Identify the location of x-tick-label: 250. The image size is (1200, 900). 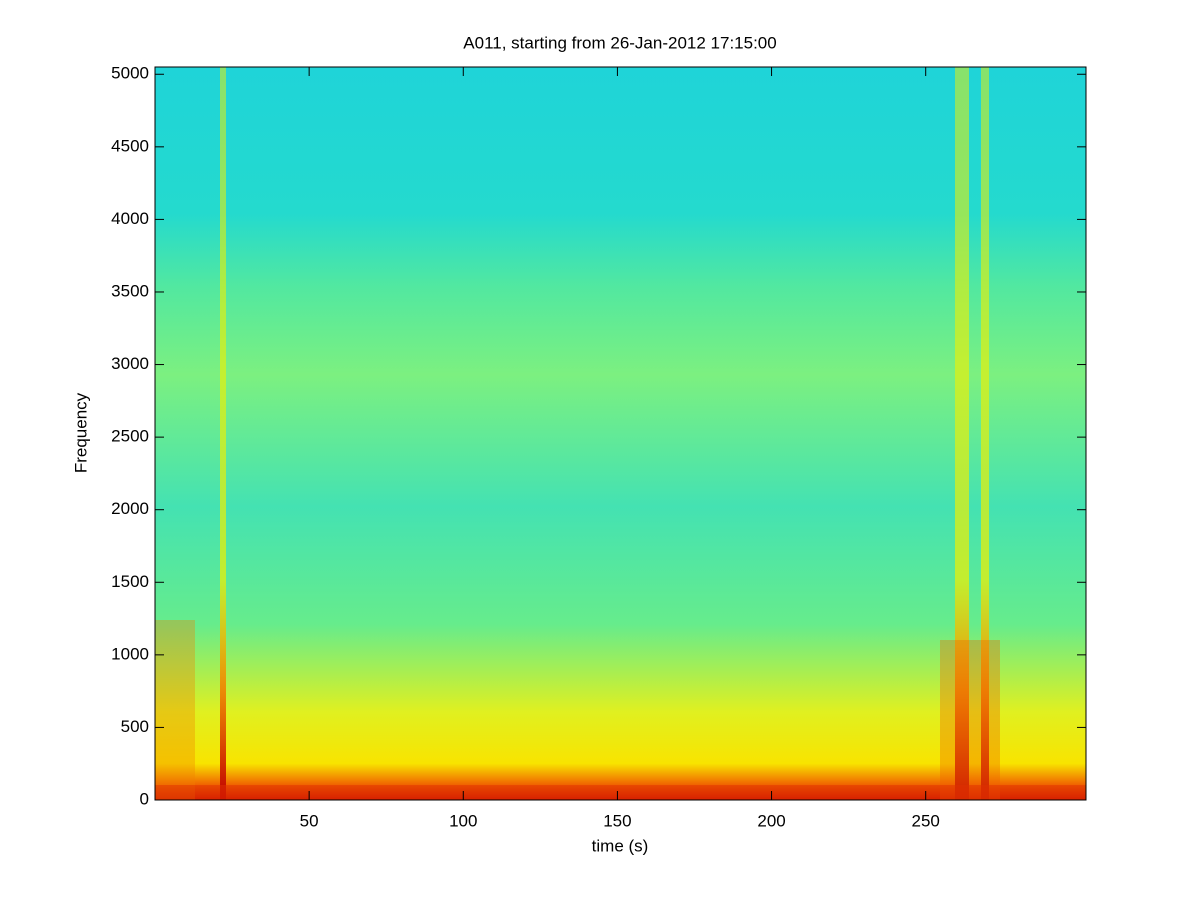
(926, 820).